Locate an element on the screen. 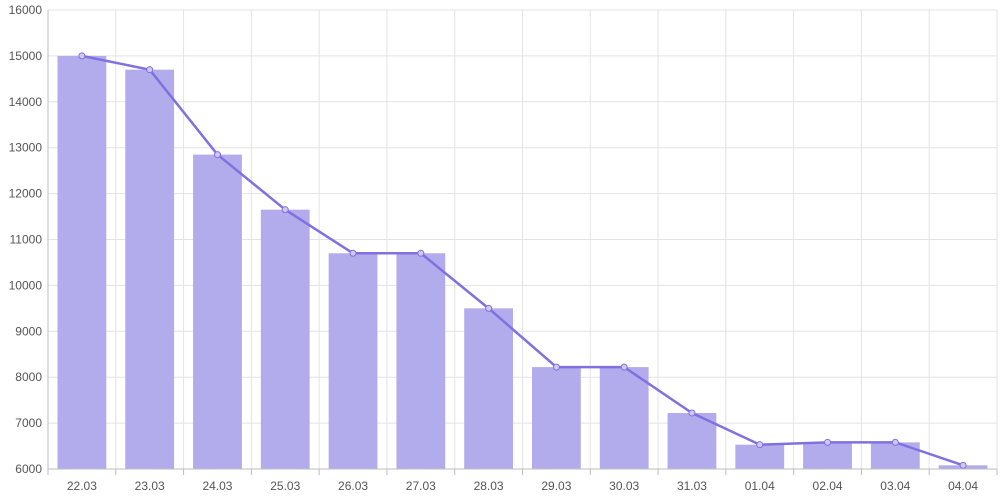  x-tick-label: 31.03 is located at coordinates (692, 486).